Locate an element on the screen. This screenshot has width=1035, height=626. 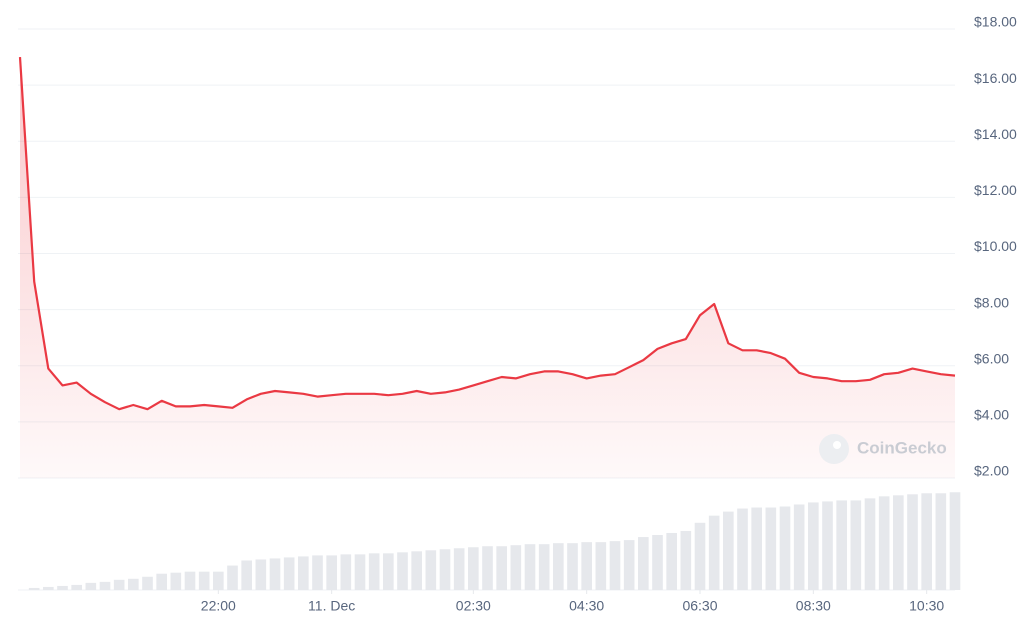
y-tick-label: $6.00 is located at coordinates (991, 358).